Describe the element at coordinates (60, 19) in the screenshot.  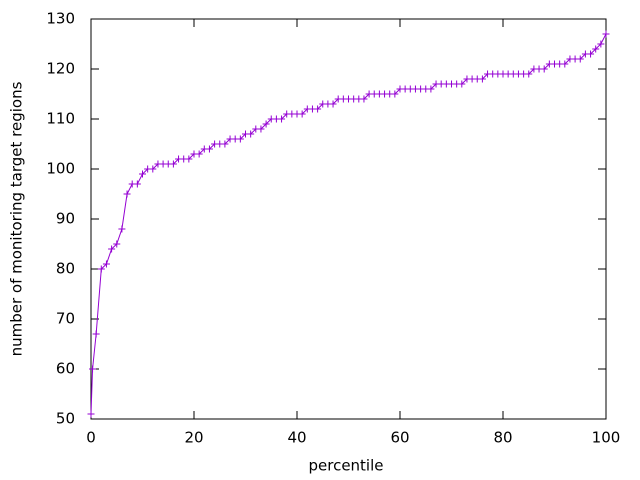
I see `y-tick-label: 130` at that location.